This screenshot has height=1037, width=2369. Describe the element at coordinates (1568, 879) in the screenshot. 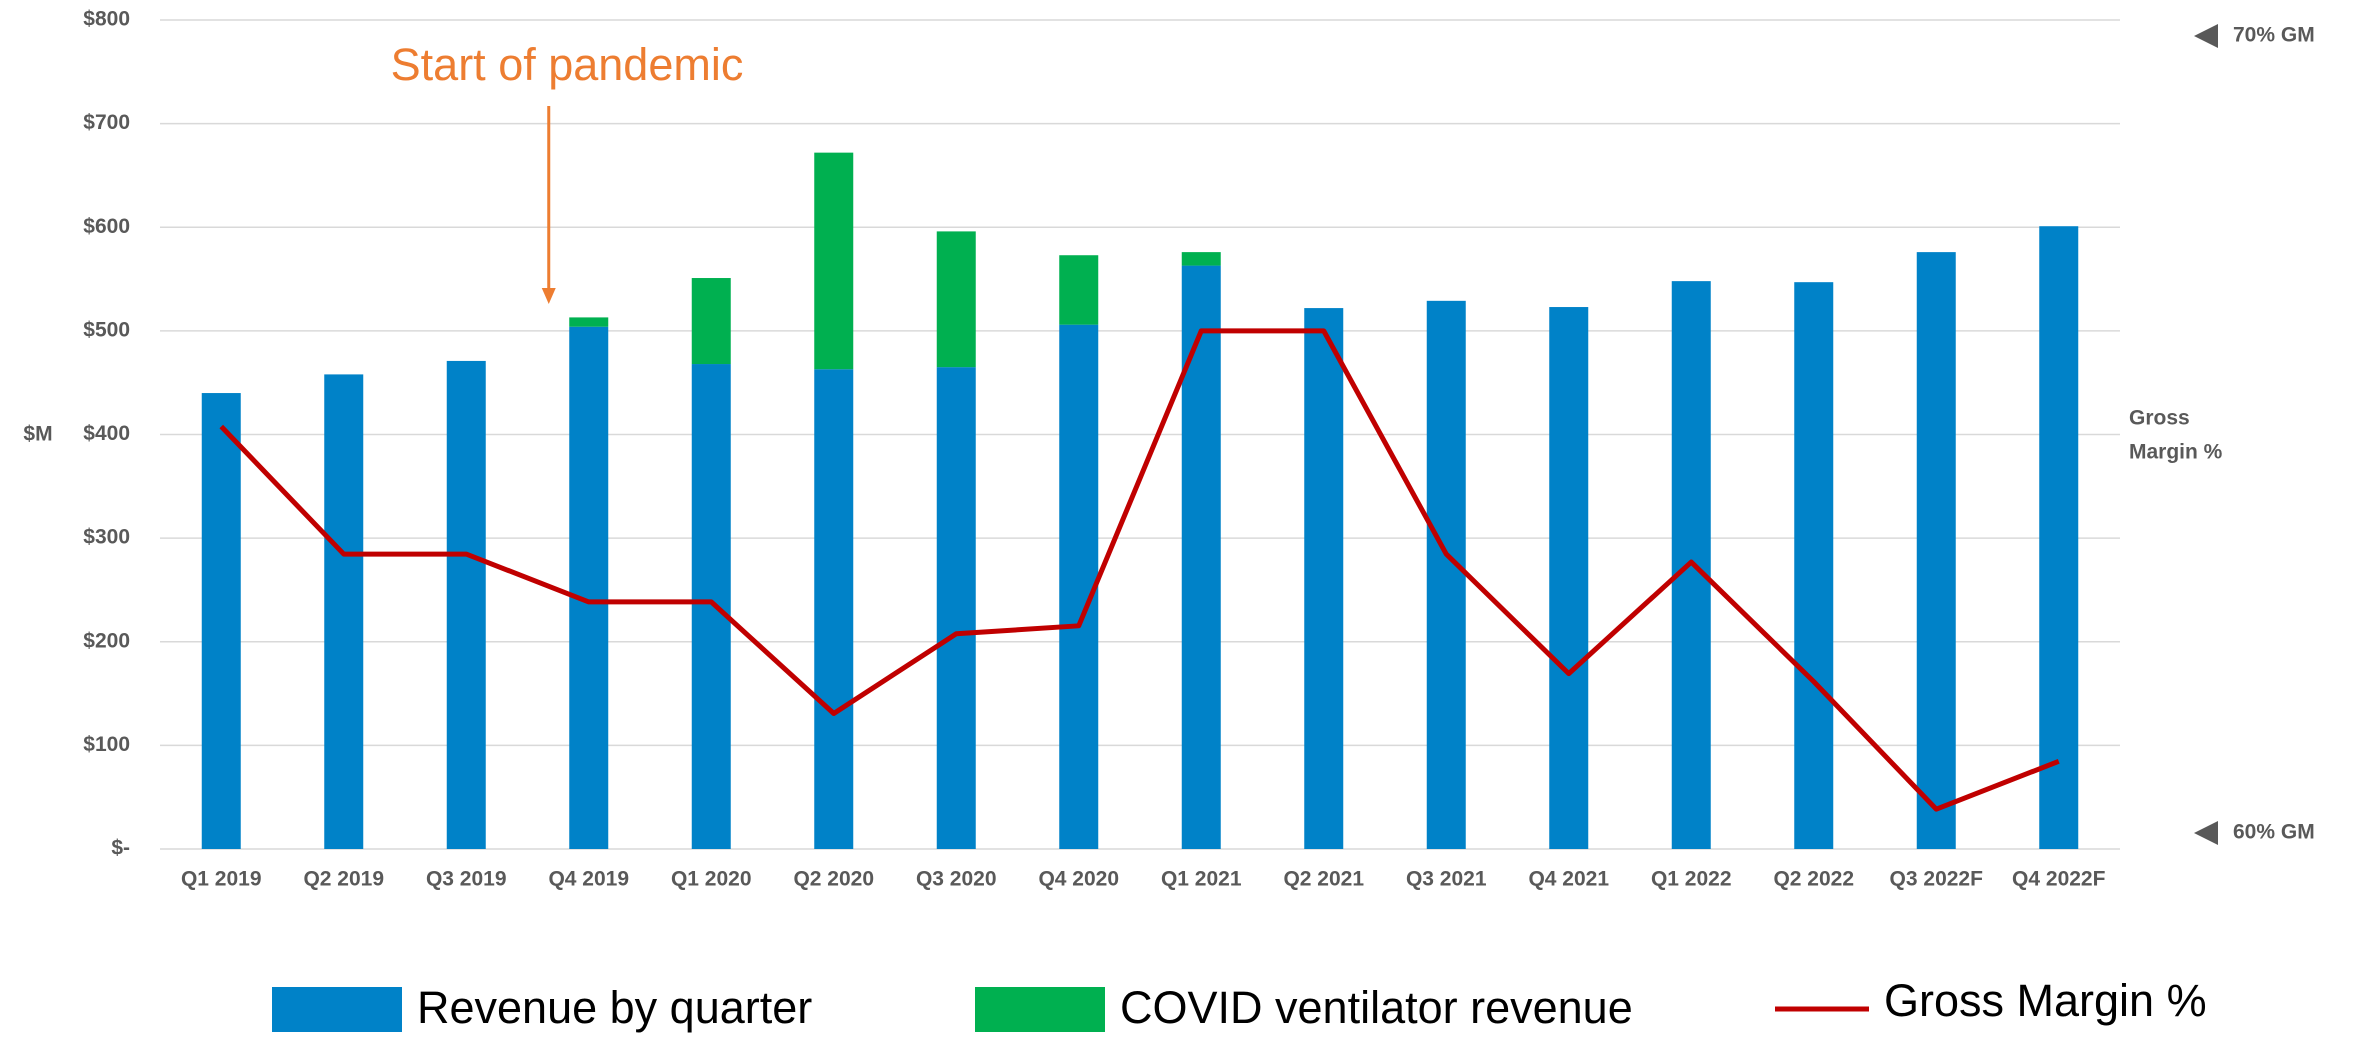

I see `x-tick-label: Q4 2021` at that location.